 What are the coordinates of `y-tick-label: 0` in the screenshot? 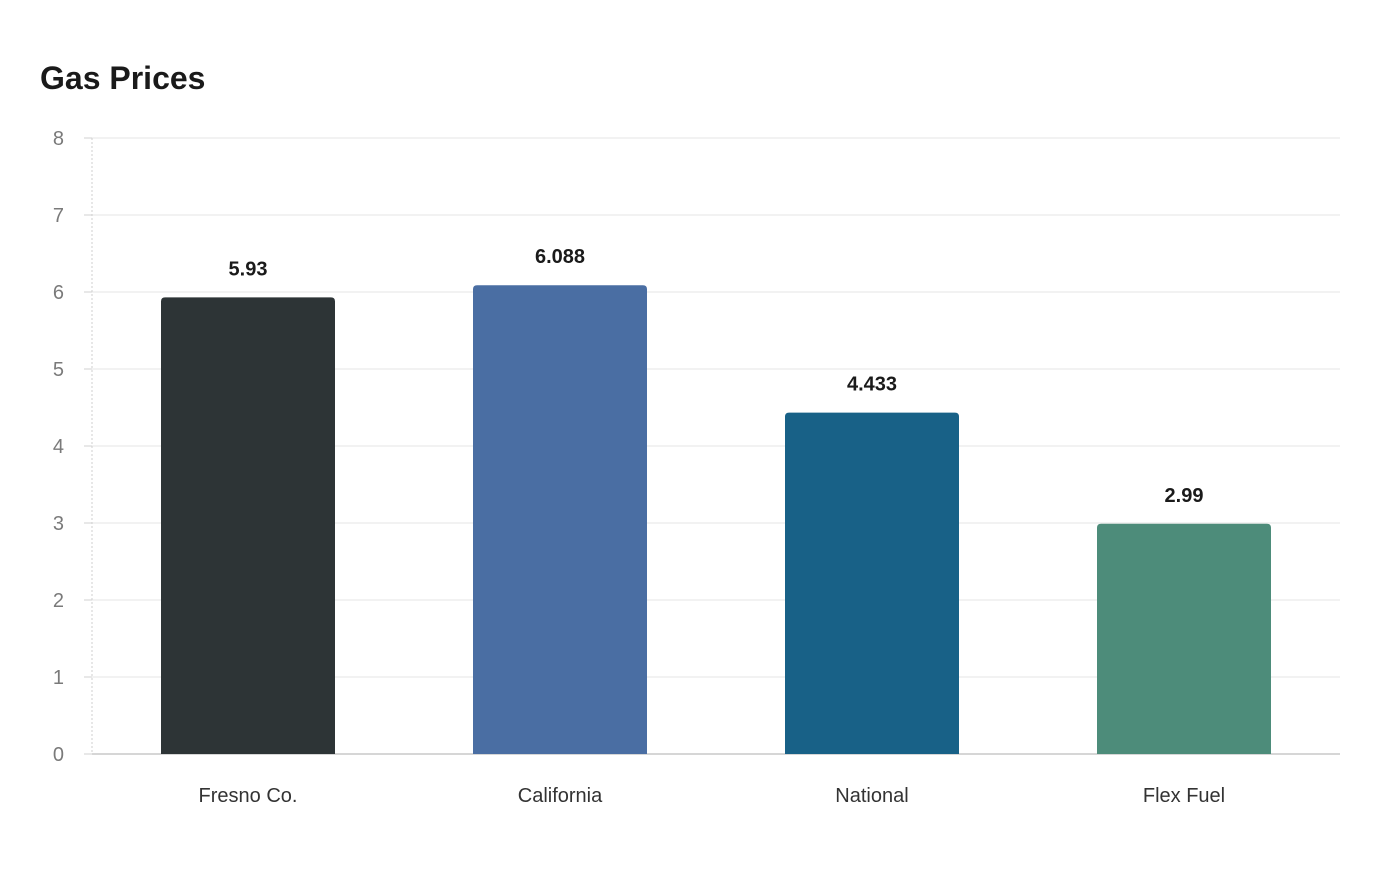 It's located at (58, 755).